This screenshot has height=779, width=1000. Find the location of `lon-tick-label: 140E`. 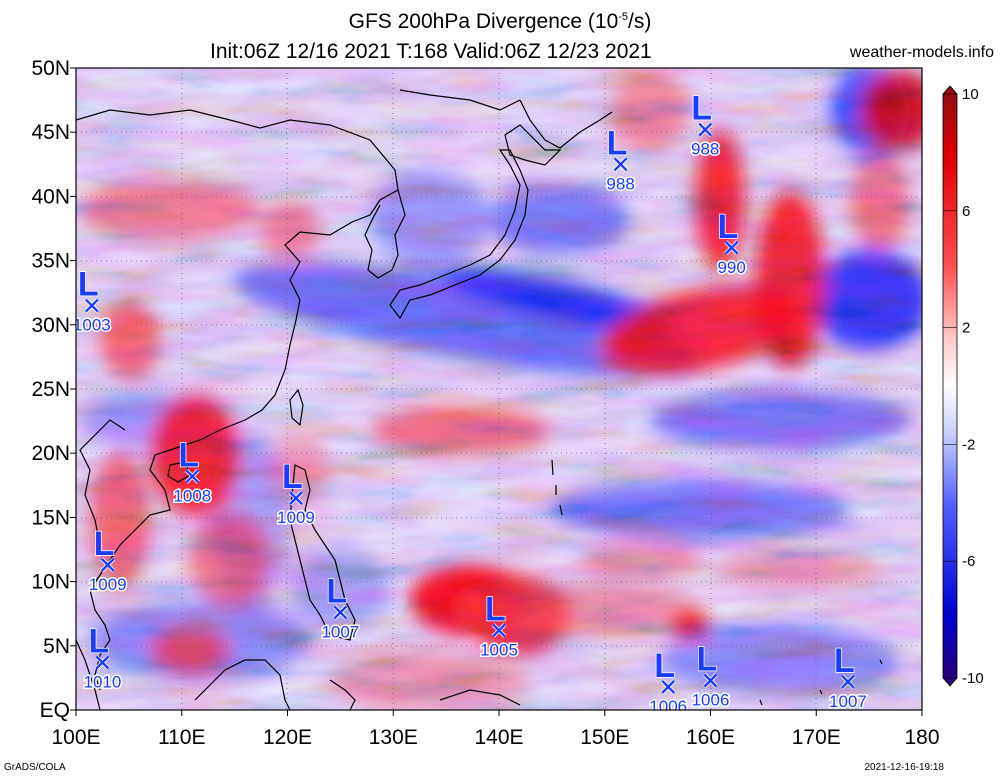

lon-tick-label: 140E is located at coordinates (498, 737).